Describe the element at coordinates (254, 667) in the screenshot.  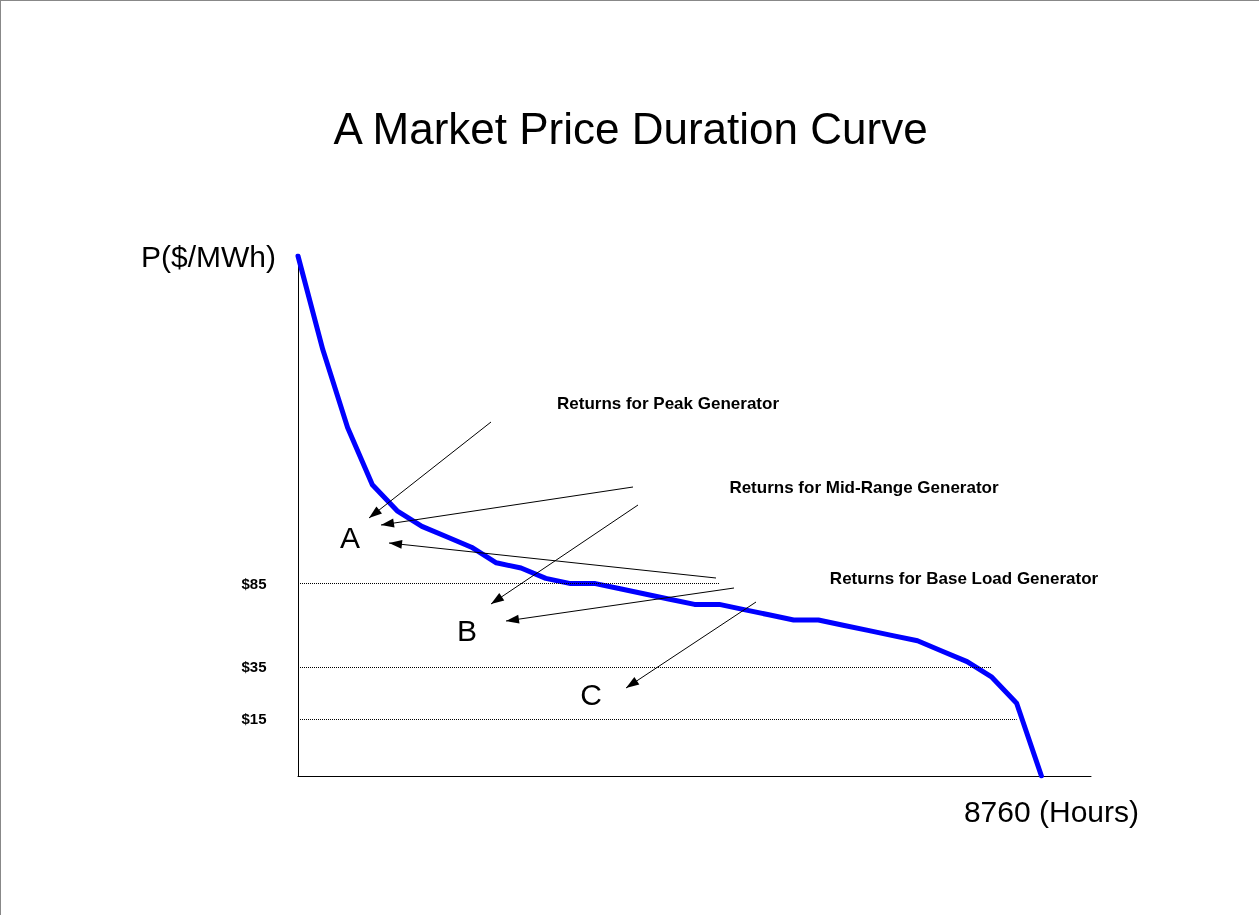
I see `text: $35` at that location.